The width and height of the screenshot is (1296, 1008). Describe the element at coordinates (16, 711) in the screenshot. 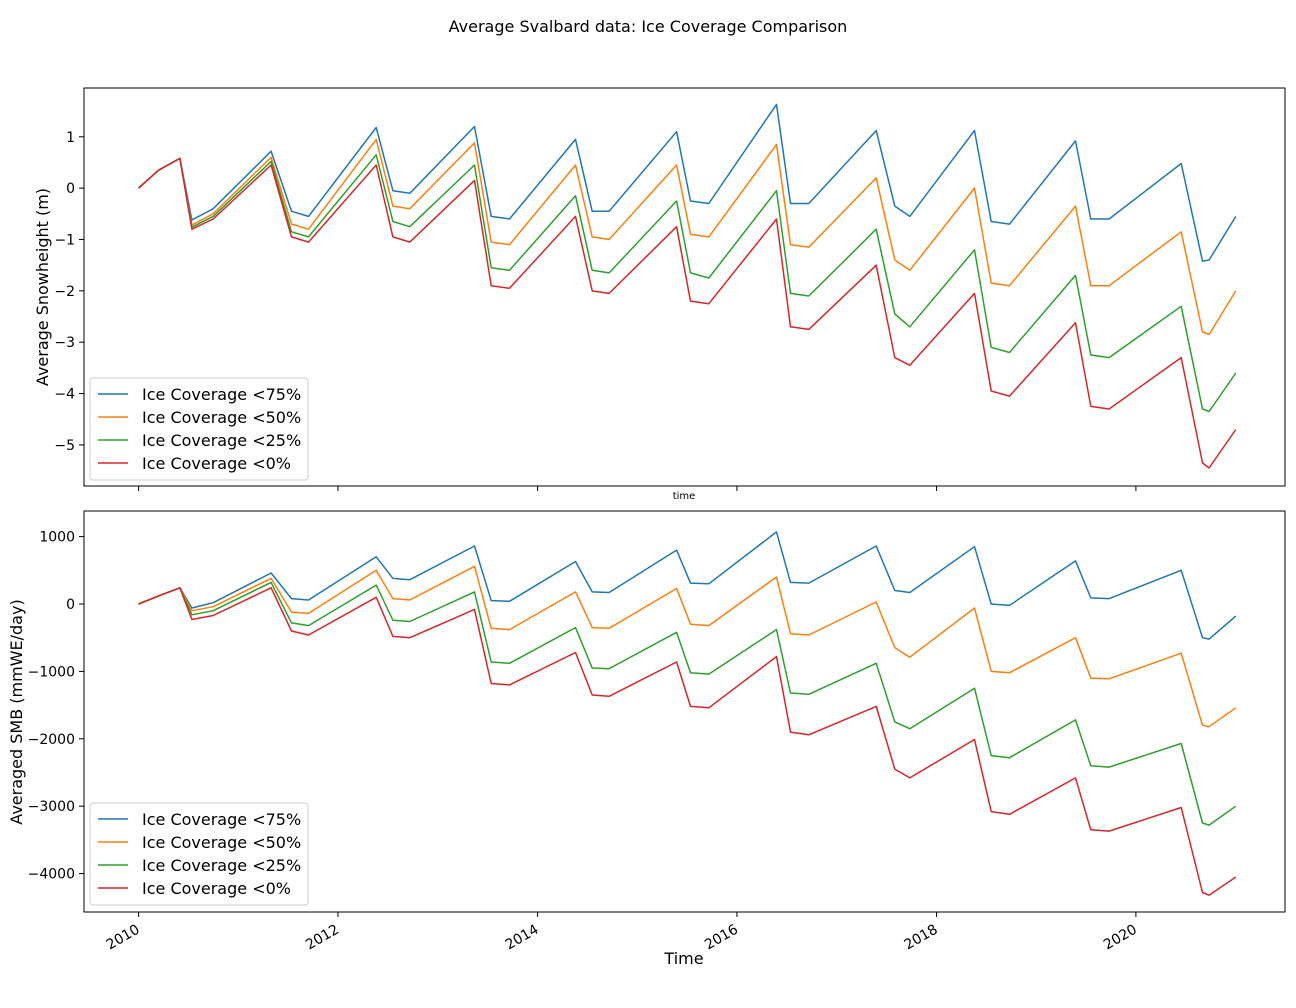

I see `smb-y-axis-label: Averaged SMB (mmWE/day)` at that location.